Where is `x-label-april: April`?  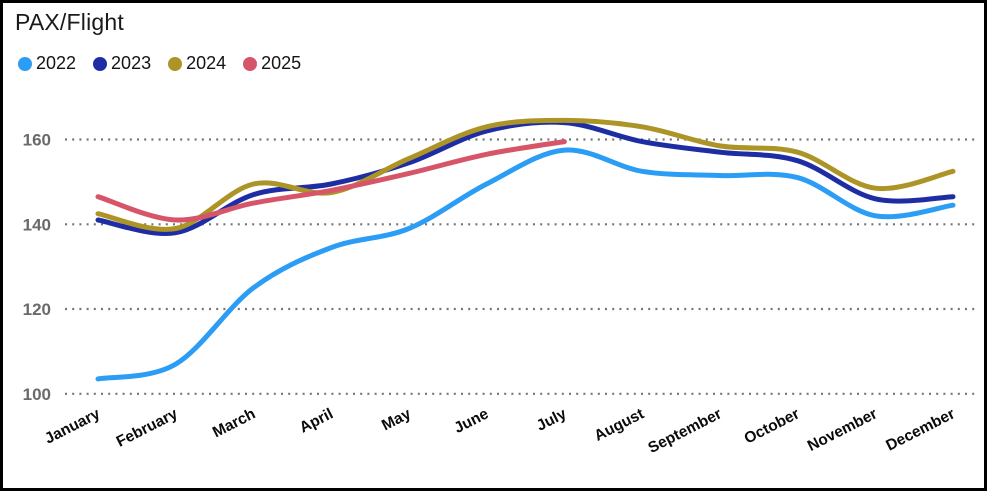 x-label-april: April is located at coordinates (316, 420).